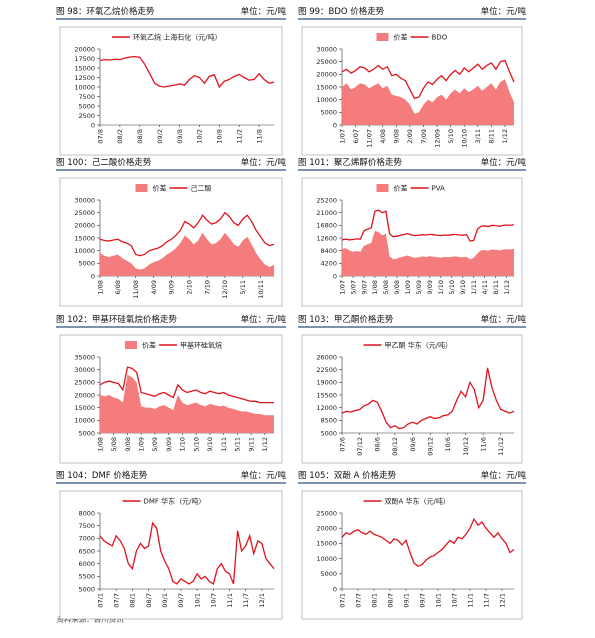 The width and height of the screenshot is (595, 638). Describe the element at coordinates (448, 444) in the screenshot. I see `x-tick-label: 10/6` at that location.